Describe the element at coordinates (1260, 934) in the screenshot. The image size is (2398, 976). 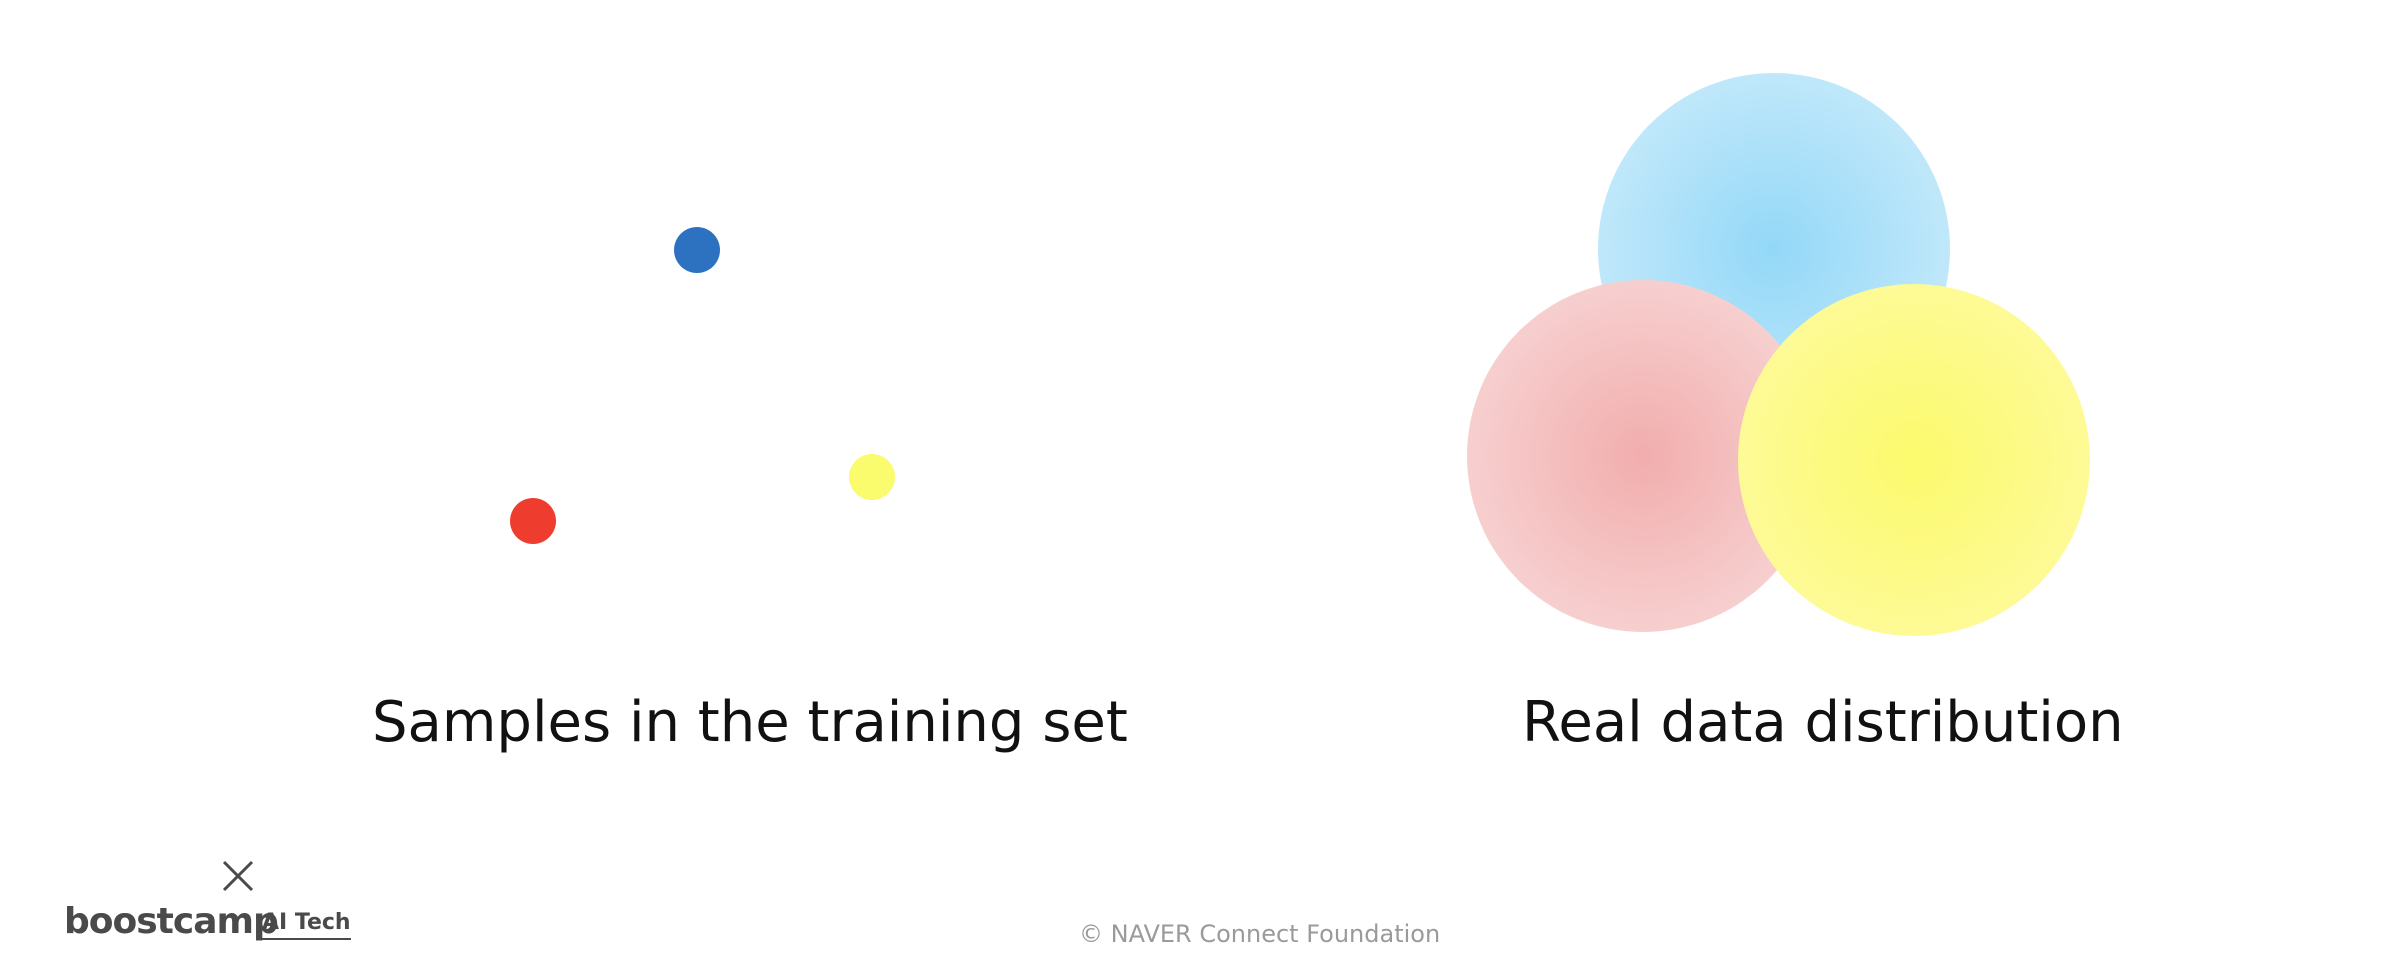
I see `copyright-footer: © NAVER Connect Foundation` at that location.